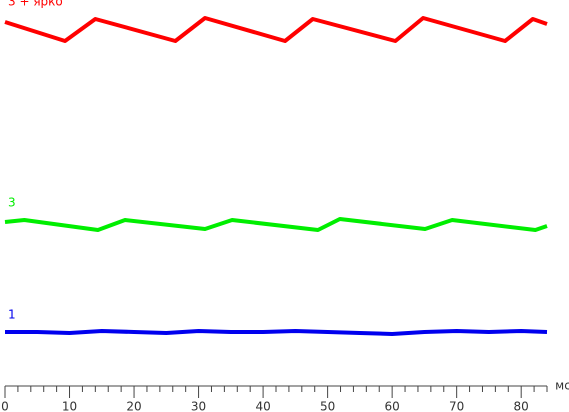 The height and width of the screenshot is (412, 569). What do you see at coordinates (562, 386) in the screenshot?
I see `x-axis-label: мс` at bounding box center [562, 386].